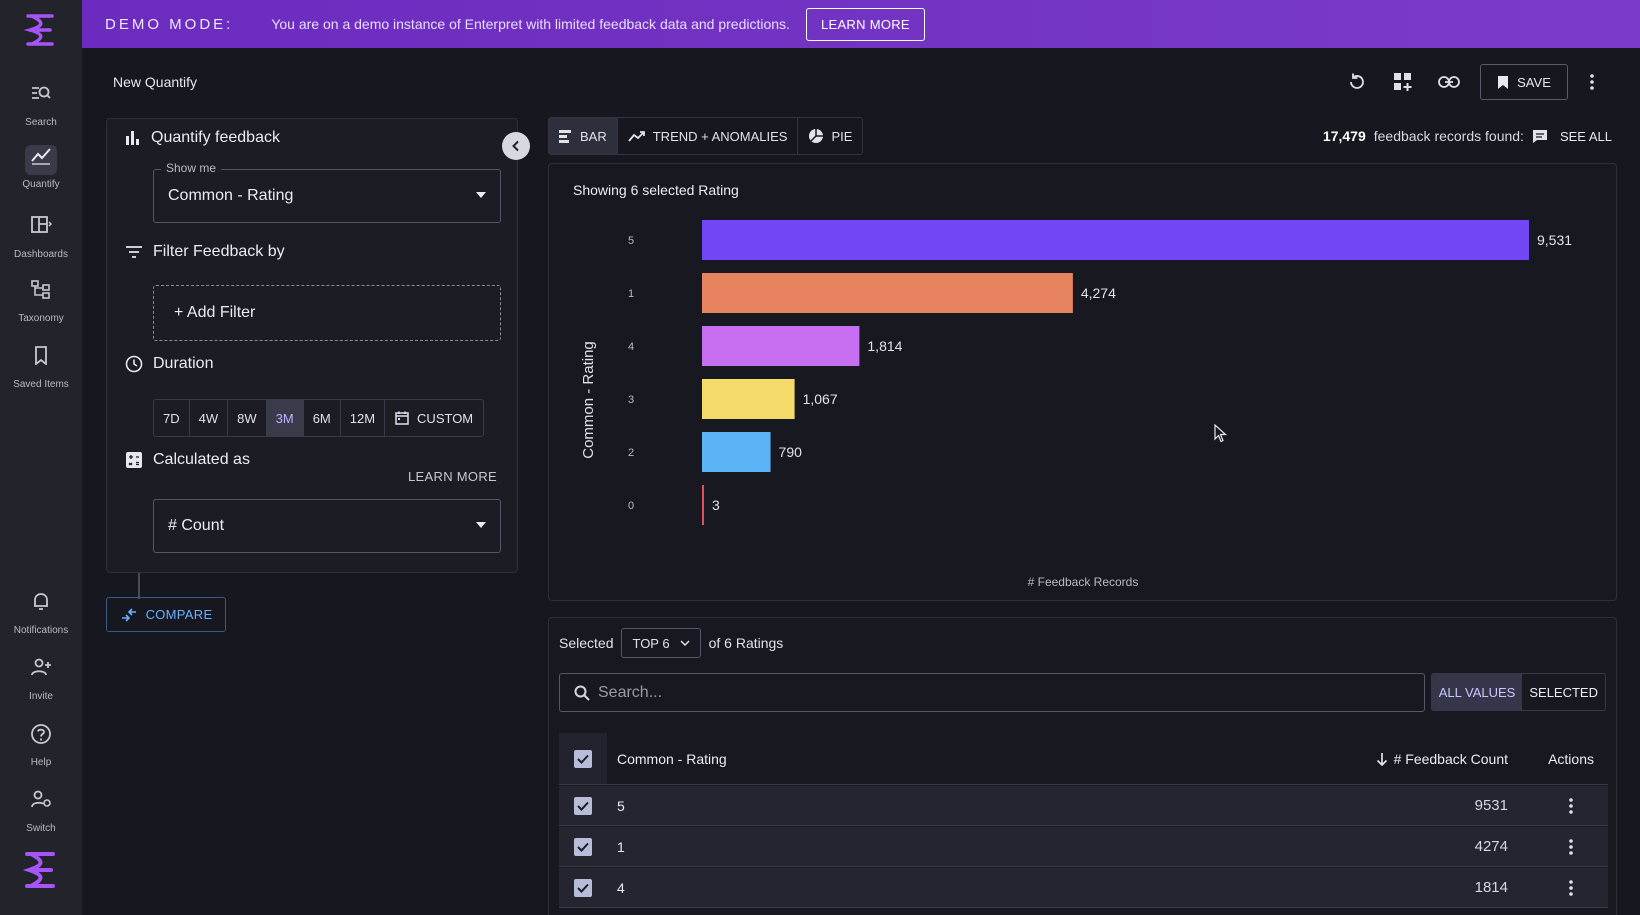 This screenshot has width=1640, height=915. What do you see at coordinates (1524, 82) in the screenshot?
I see `save-button: SAVE` at bounding box center [1524, 82].